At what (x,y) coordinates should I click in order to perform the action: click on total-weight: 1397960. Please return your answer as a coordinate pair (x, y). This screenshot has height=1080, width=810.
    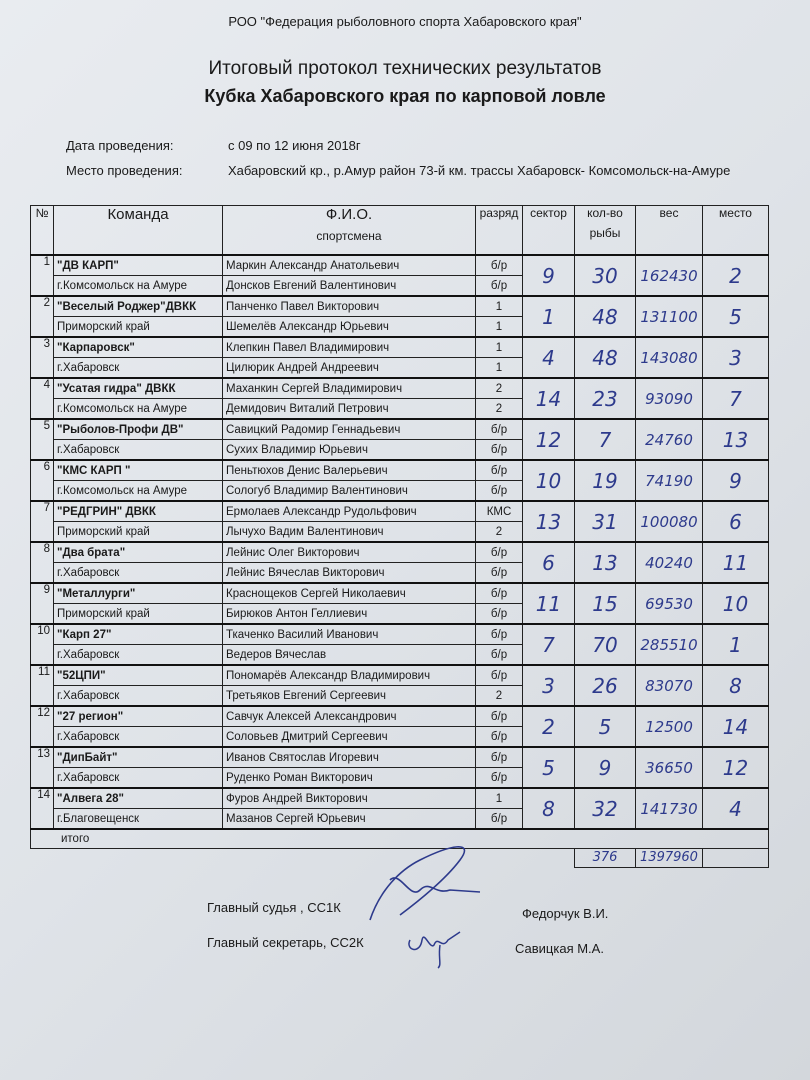
    Looking at the image, I should click on (669, 858).